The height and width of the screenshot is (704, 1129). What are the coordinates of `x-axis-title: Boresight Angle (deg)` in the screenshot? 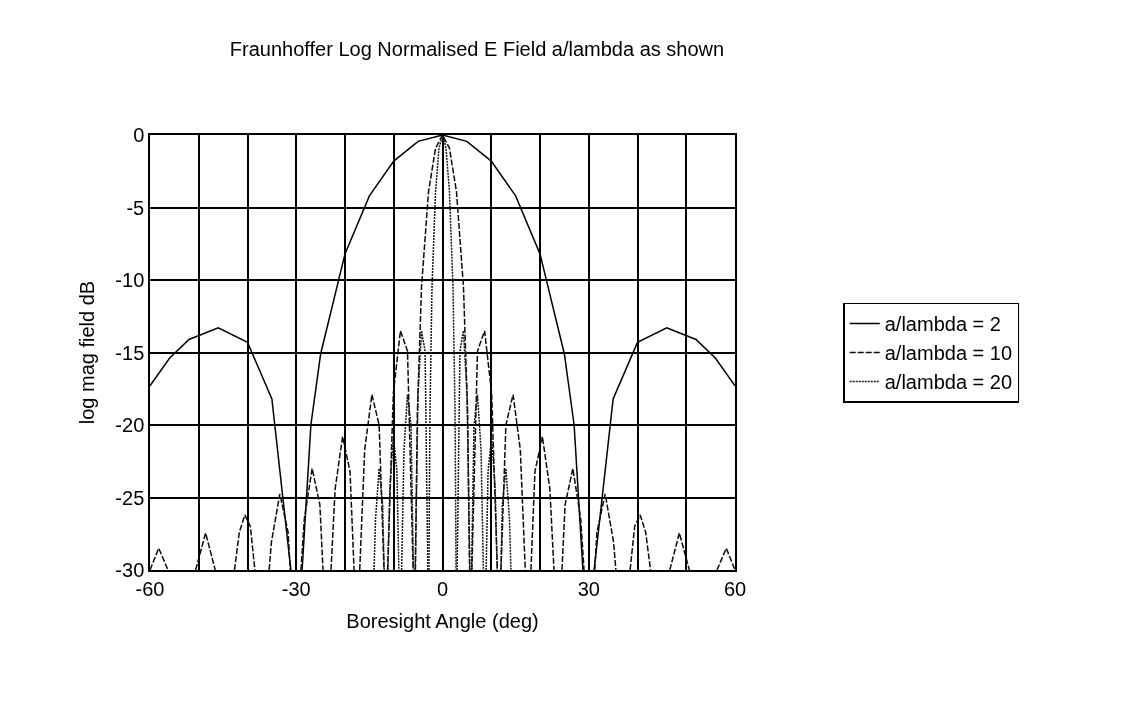 It's located at (442, 620).